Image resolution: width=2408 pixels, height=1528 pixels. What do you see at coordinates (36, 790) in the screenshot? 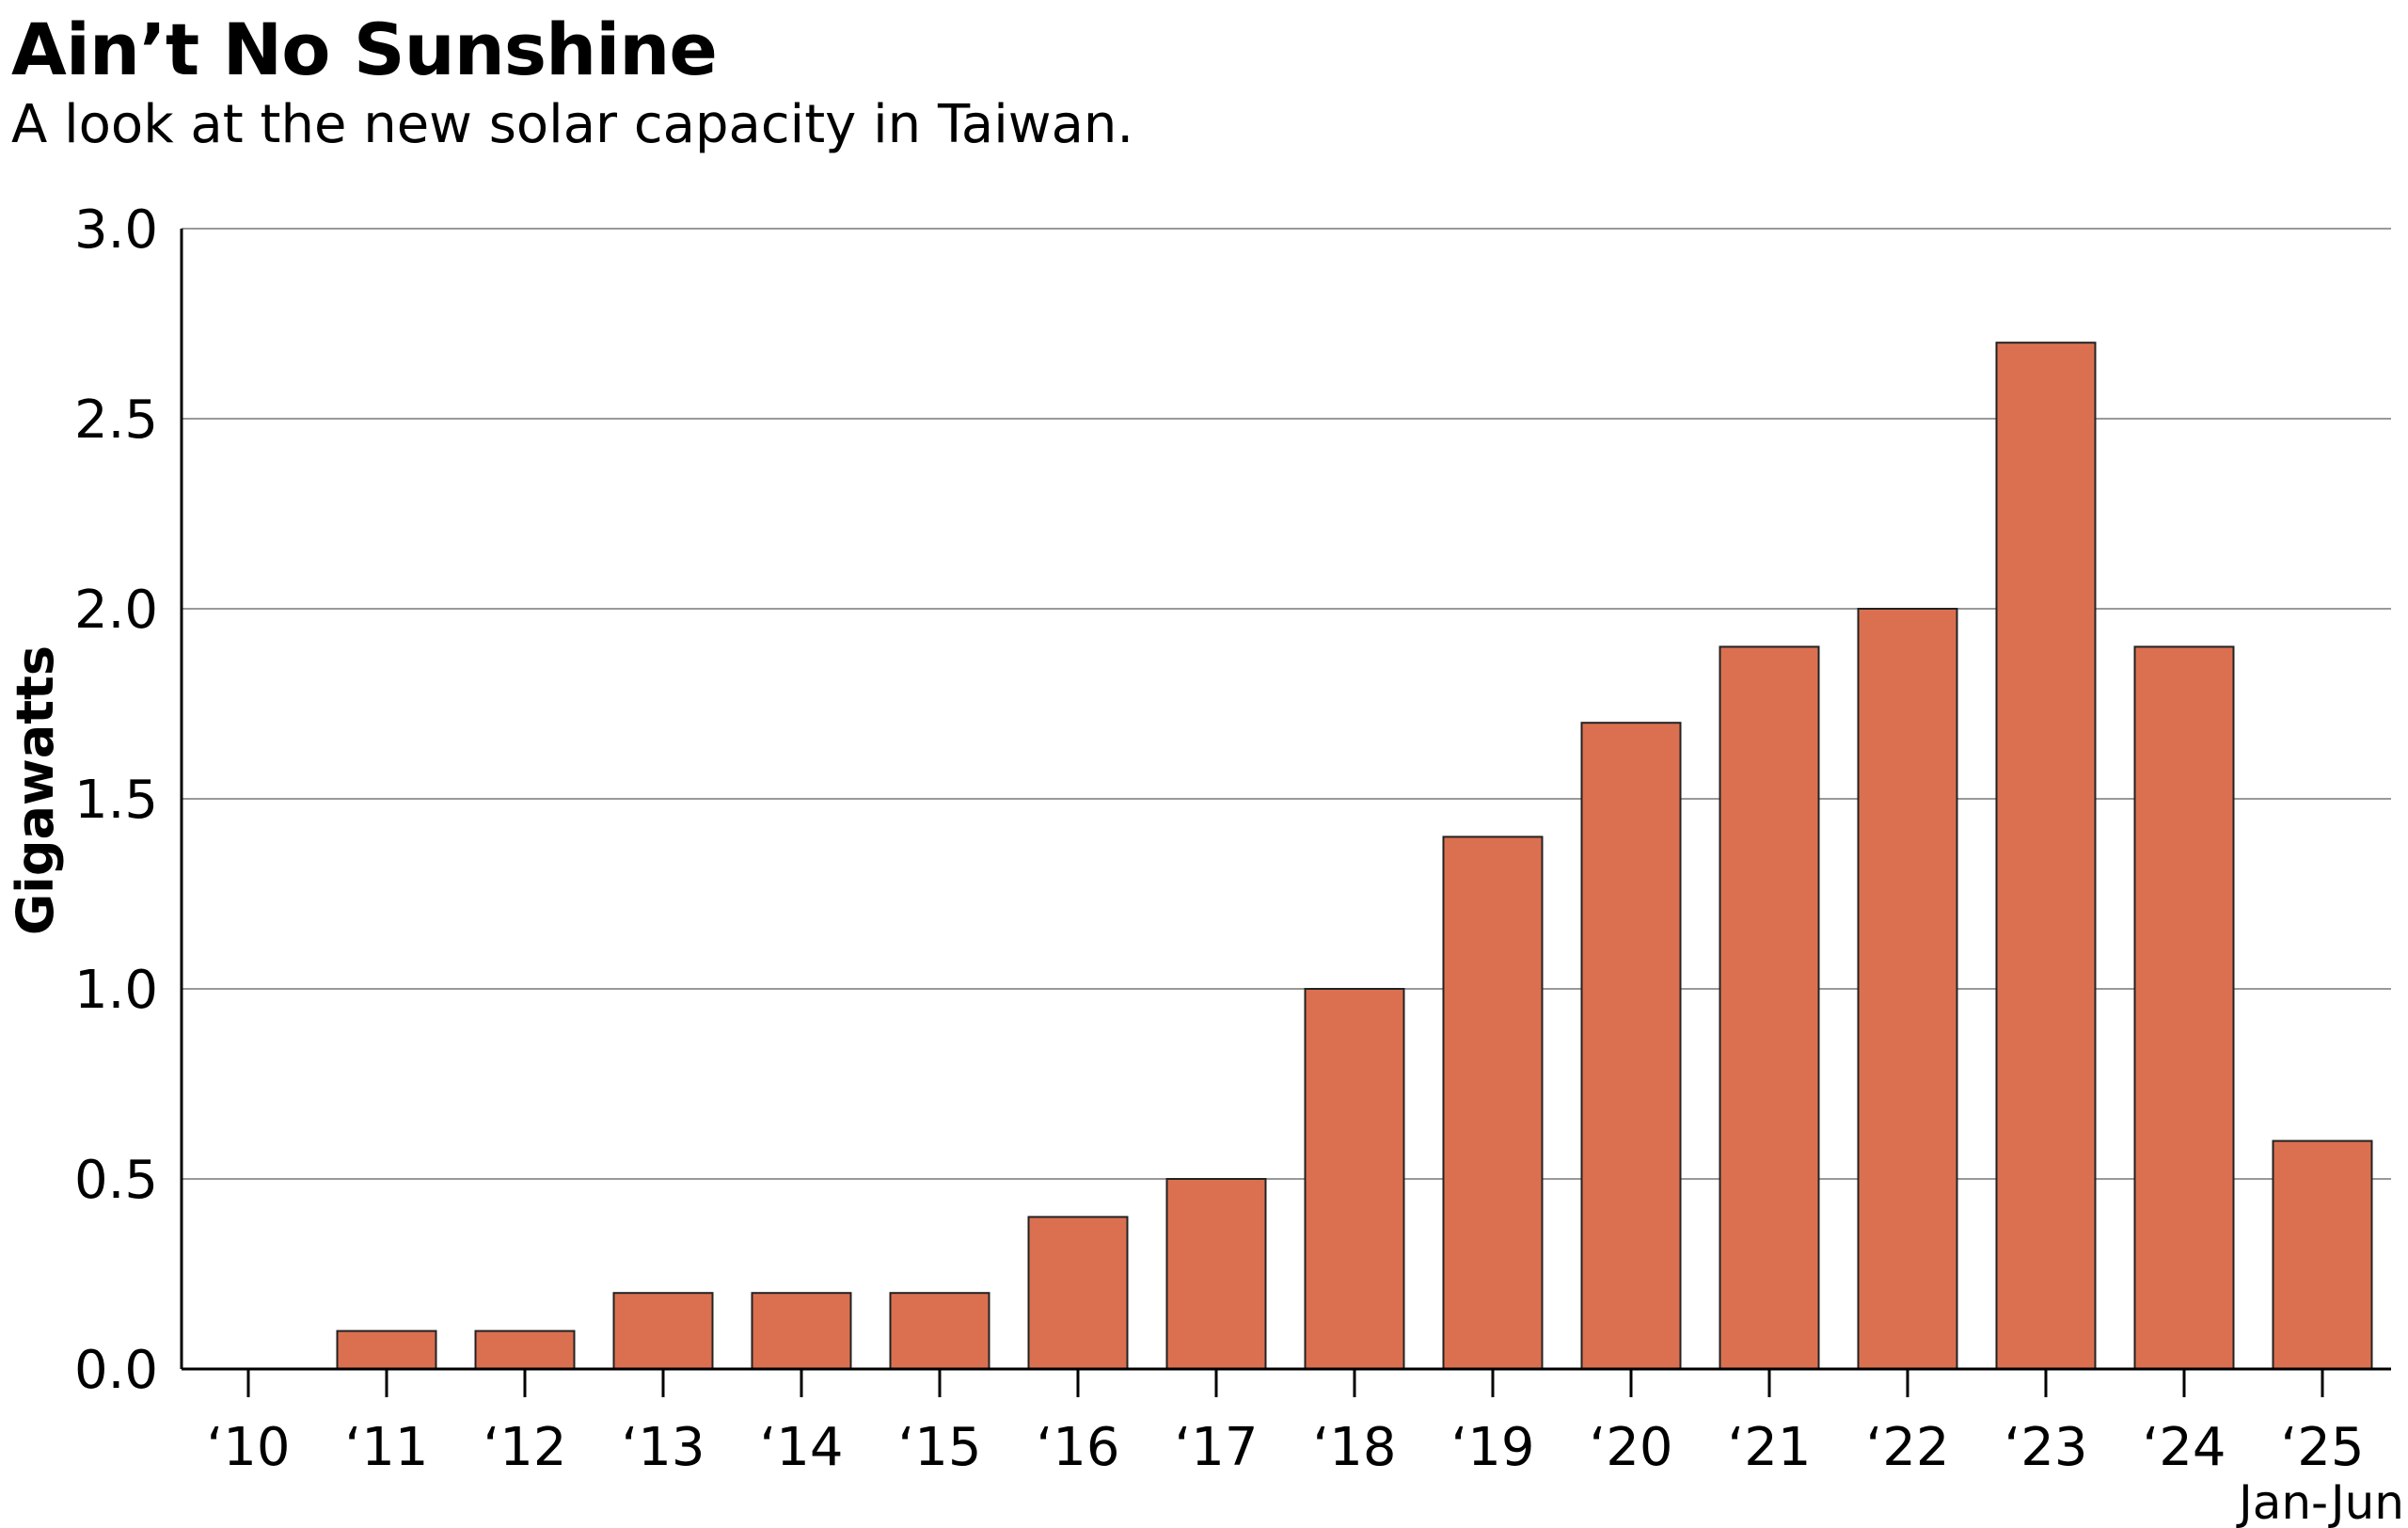
I see `y-axis-label: Gigawatts` at bounding box center [36, 790].